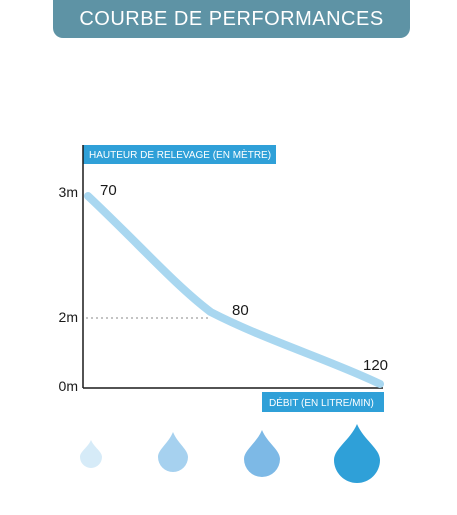  What do you see at coordinates (91, 454) in the screenshot?
I see `drop-small-icon` at bounding box center [91, 454].